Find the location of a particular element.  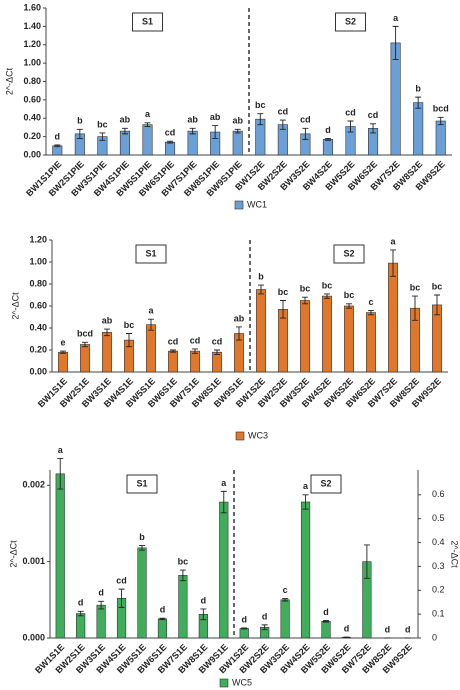

y2-tick-label: 0.3 is located at coordinates (438, 566).